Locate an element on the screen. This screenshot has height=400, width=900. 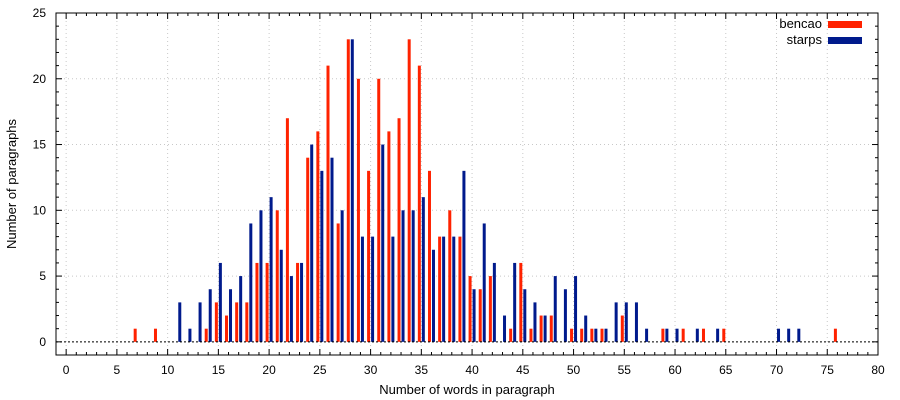
x-tick-label: 40 is located at coordinates (472, 370).